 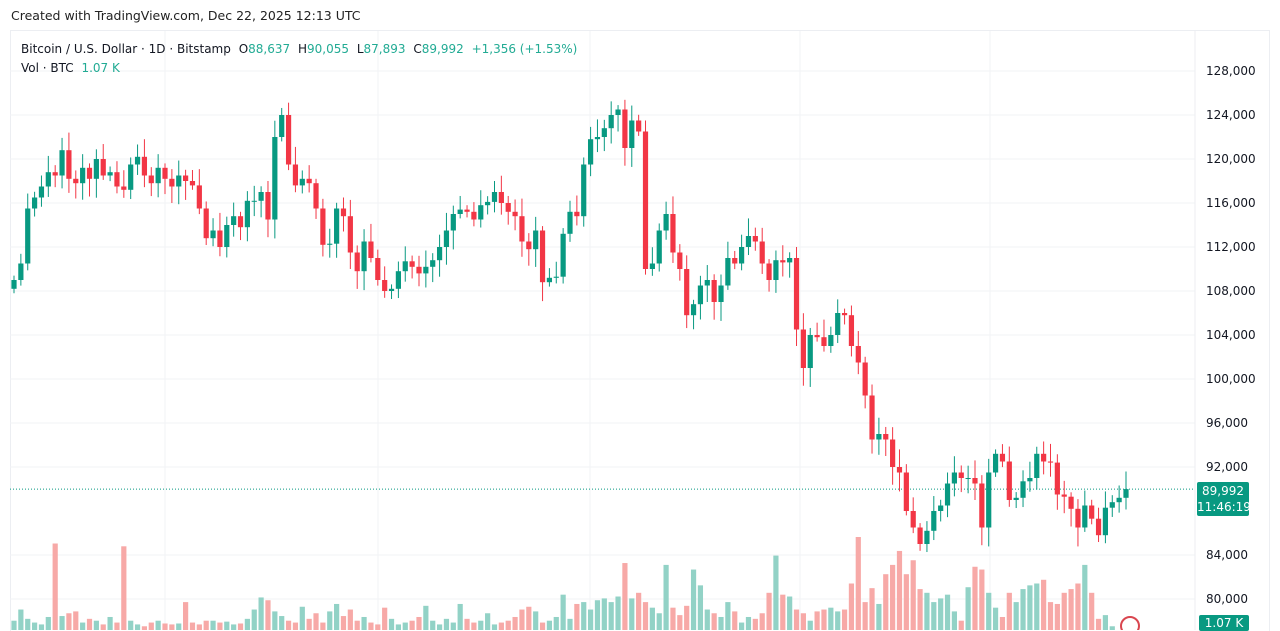 I want to click on price-tick-label: 84,000, so click(x=1227, y=555).